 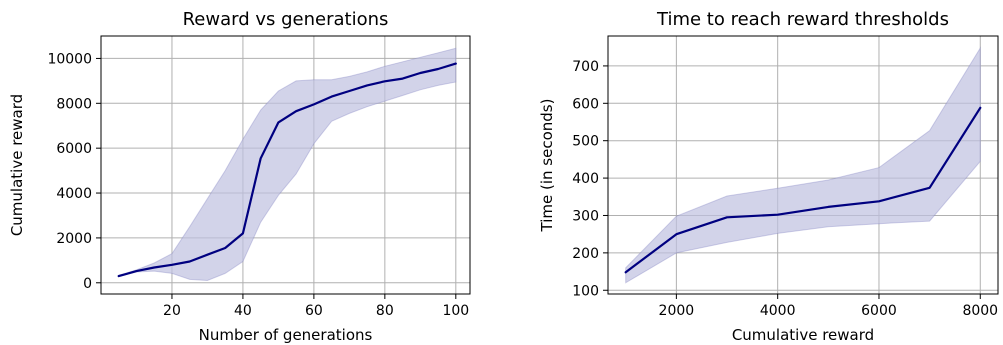 I want to click on y-tick-label: 200, so click(x=585, y=254).